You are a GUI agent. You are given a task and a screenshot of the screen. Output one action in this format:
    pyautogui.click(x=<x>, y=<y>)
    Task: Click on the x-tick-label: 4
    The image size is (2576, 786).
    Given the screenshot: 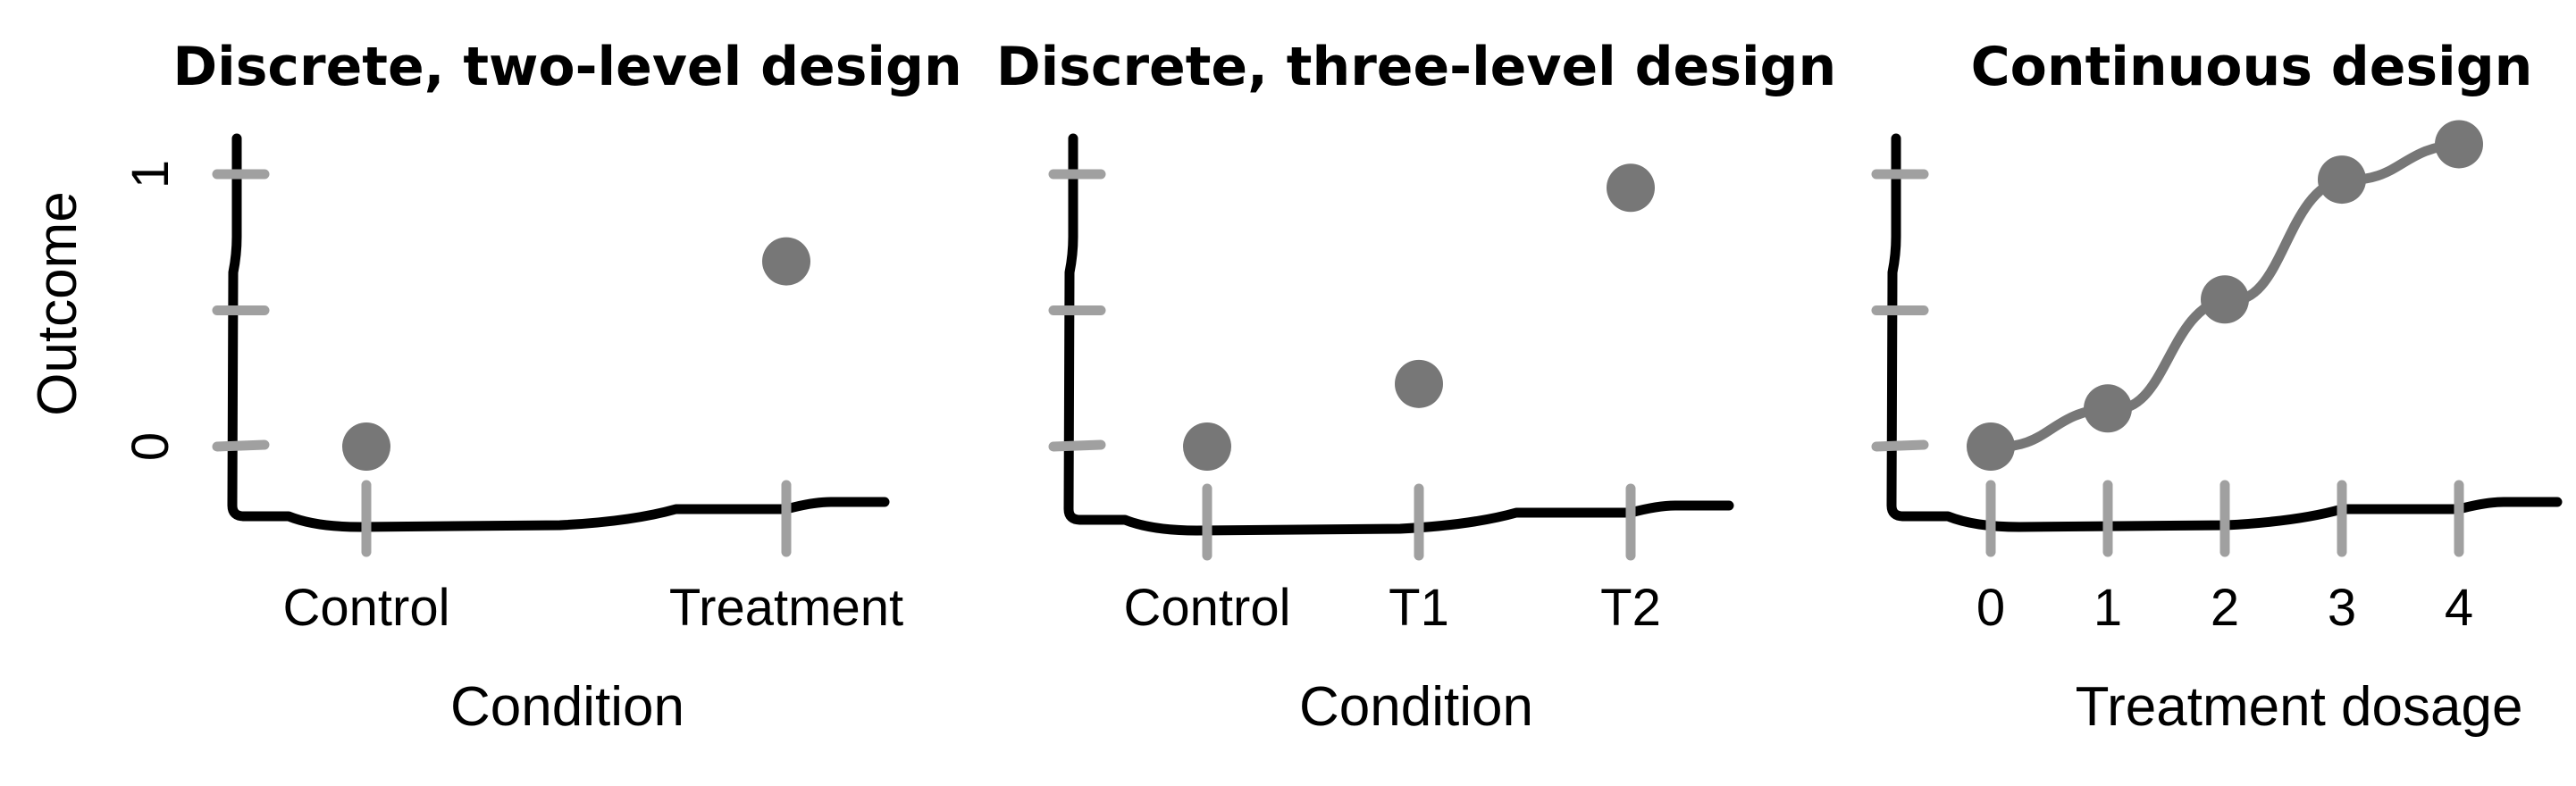 What is the action you would take?
    pyautogui.click(x=2459, y=608)
    